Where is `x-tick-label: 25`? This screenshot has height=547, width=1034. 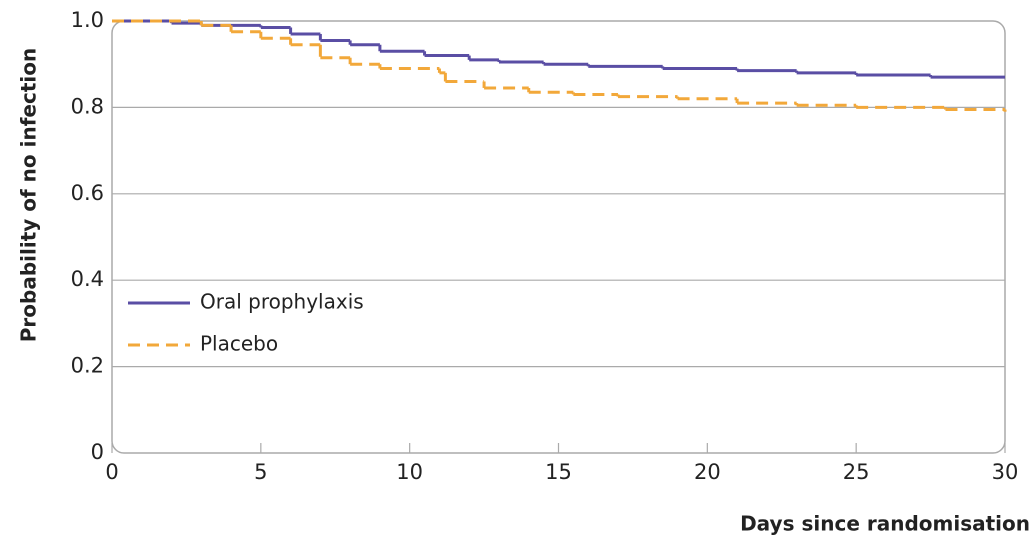
x-tick-label: 25 is located at coordinates (856, 472).